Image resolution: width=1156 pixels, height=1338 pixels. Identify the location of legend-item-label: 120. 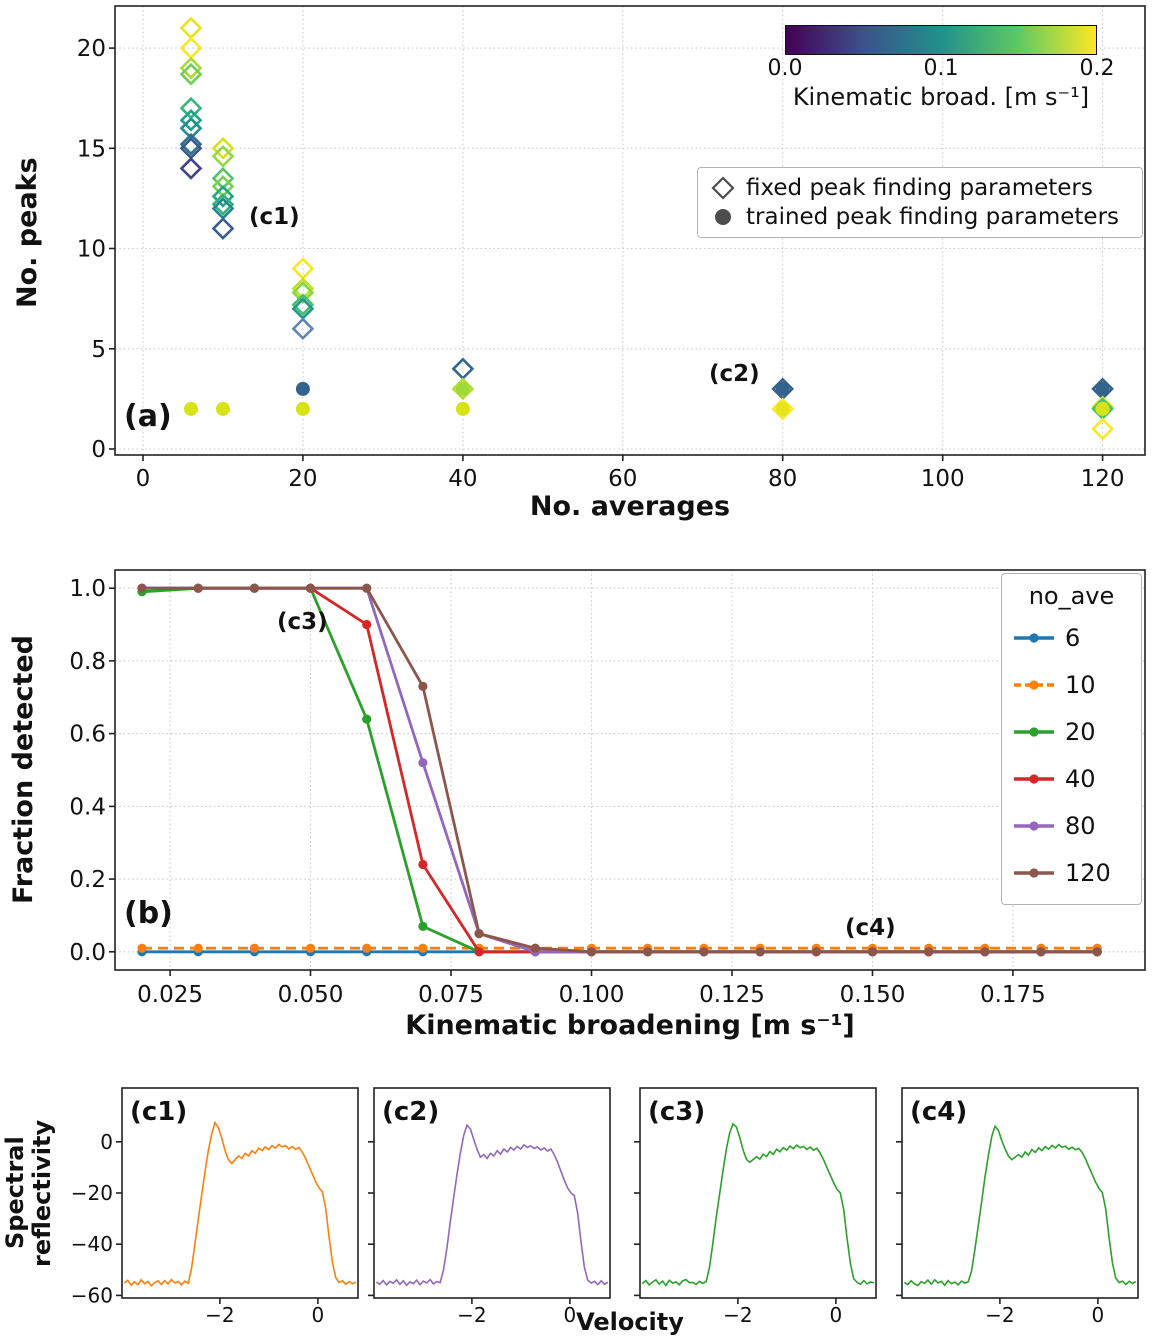
(1088, 872).